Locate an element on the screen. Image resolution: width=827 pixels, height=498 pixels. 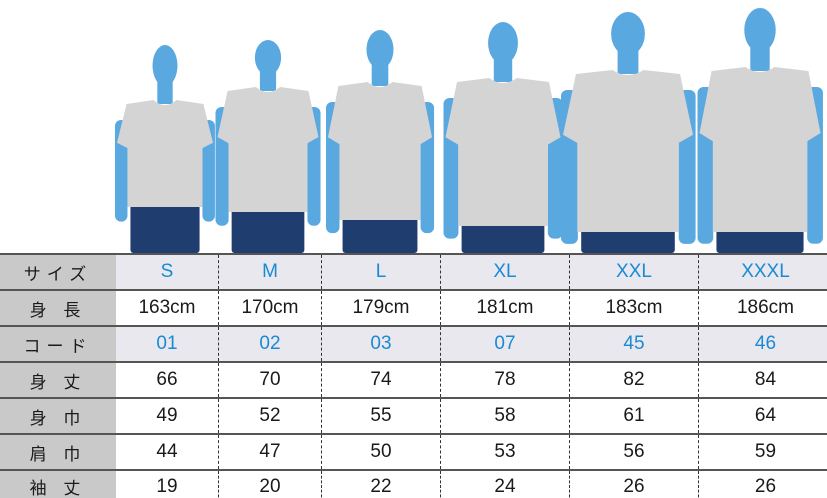
row-label: 肩 巾 is located at coordinates (58, 451).